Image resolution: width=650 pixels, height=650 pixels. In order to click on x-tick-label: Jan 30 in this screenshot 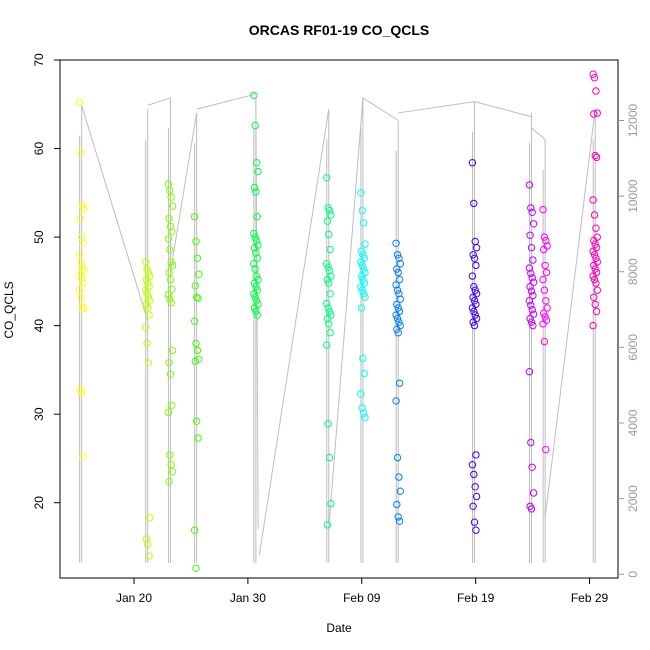, I will do `click(248, 598)`.